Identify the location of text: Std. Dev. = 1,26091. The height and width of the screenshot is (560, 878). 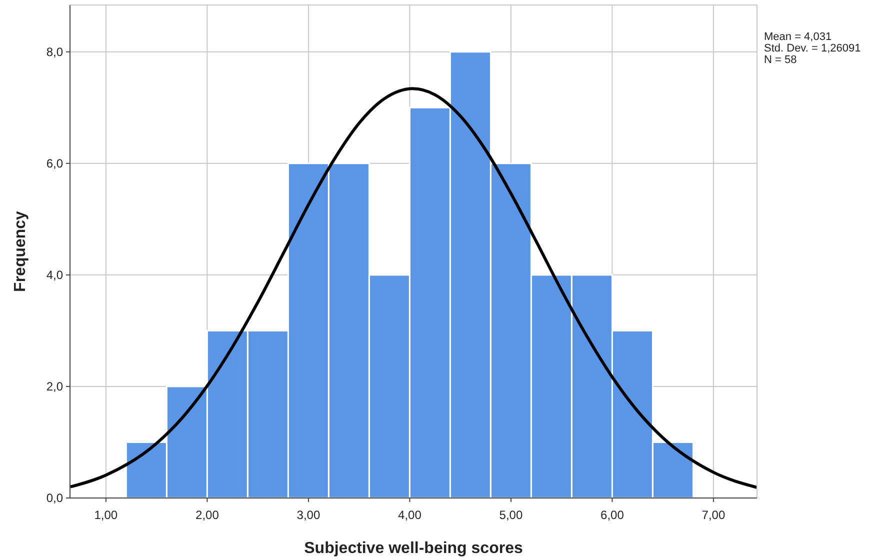
(812, 48).